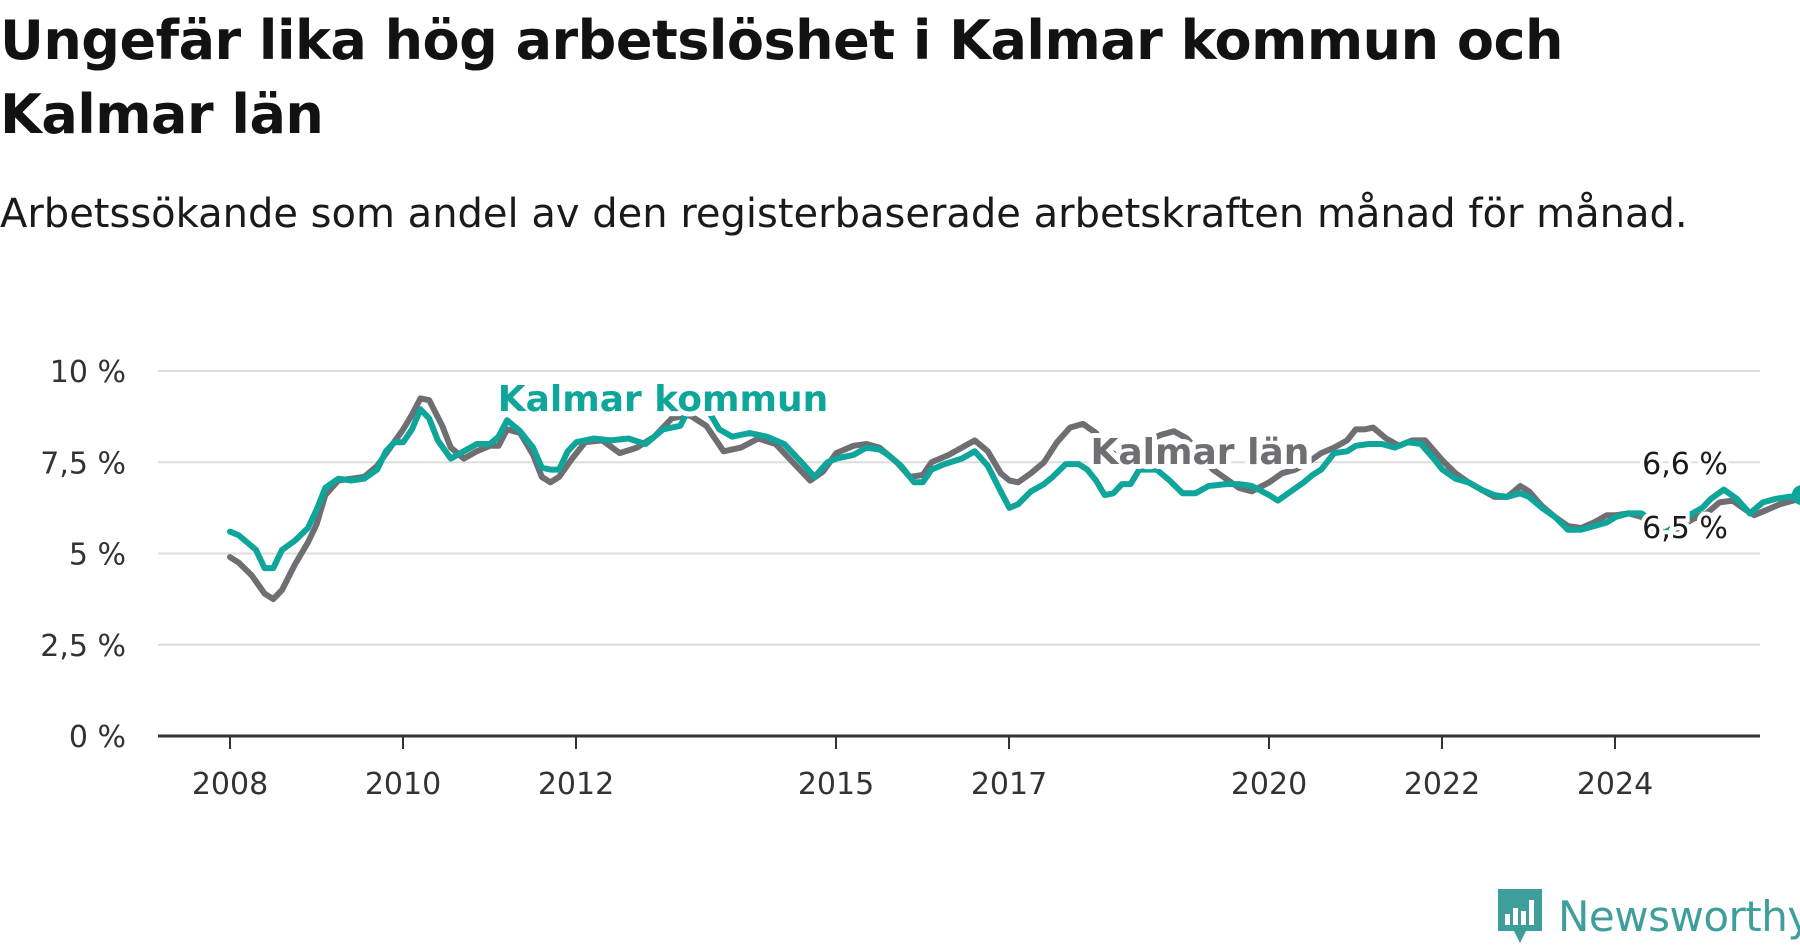 The width and height of the screenshot is (1800, 948). I want to click on x-tick-label: 2010, so click(403, 784).